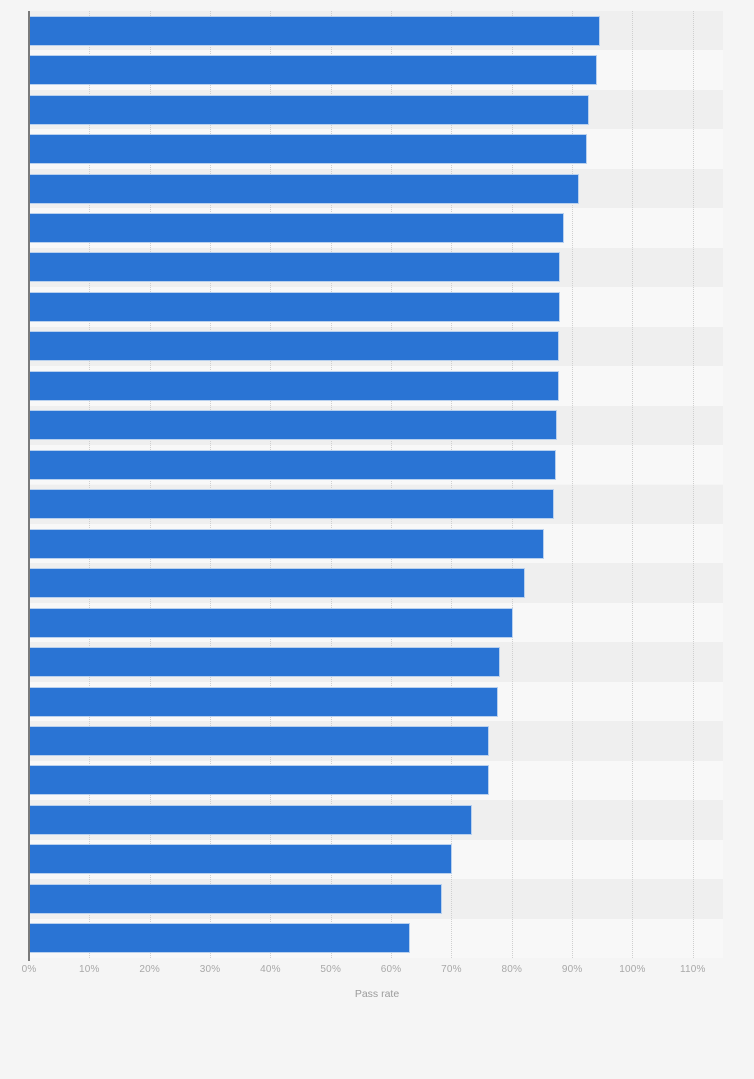 The height and width of the screenshot is (1079, 754). What do you see at coordinates (210, 969) in the screenshot?
I see `x-tick-label: 30%` at bounding box center [210, 969].